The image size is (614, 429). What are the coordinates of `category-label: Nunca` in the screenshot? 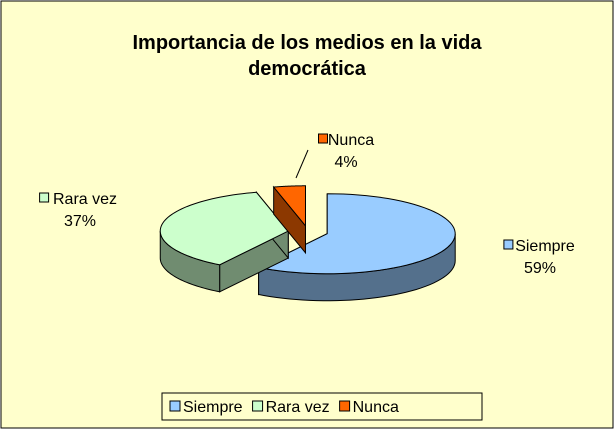 It's located at (351, 140).